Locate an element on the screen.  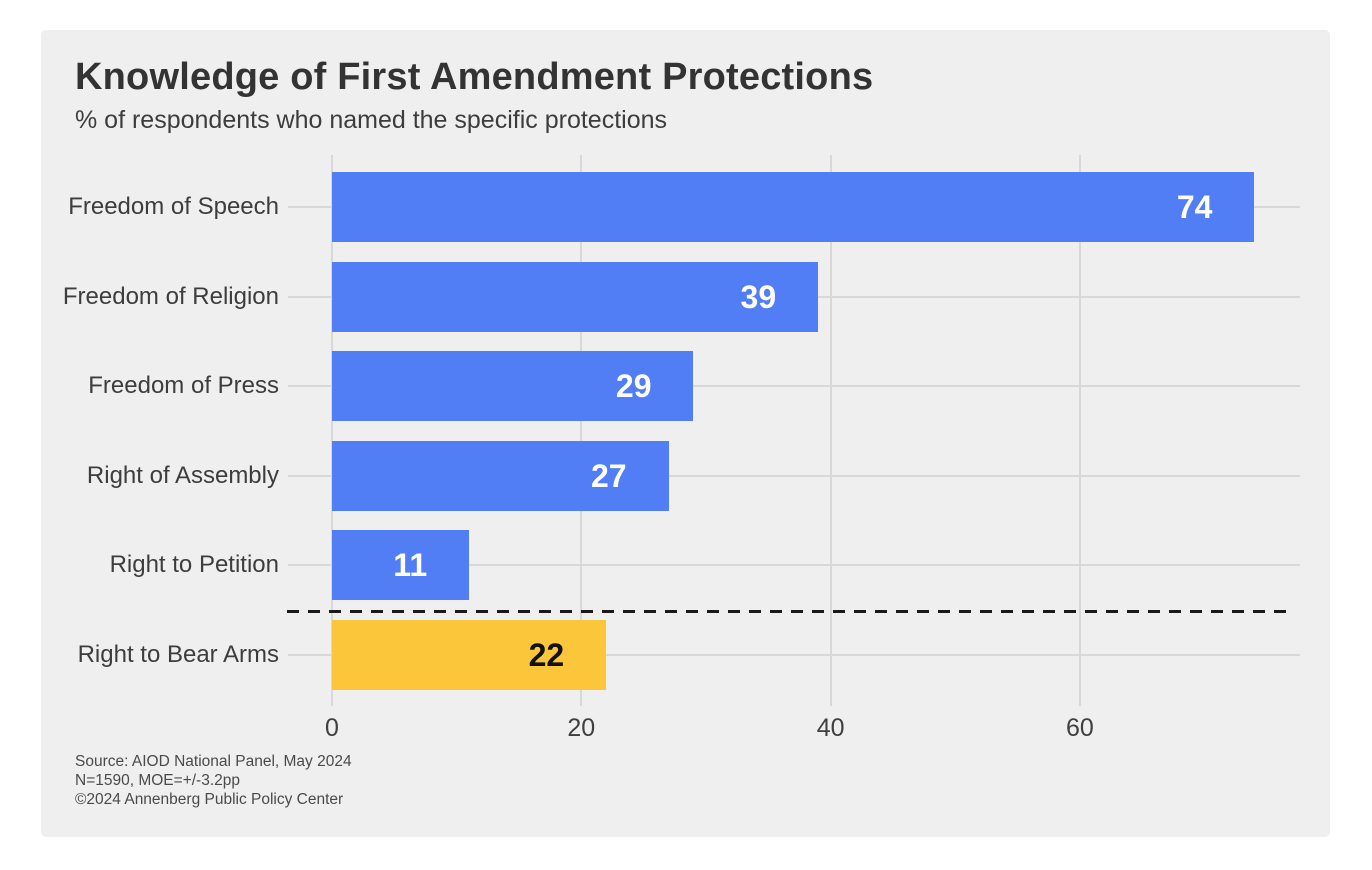
bar: 27 is located at coordinates (500, 475).